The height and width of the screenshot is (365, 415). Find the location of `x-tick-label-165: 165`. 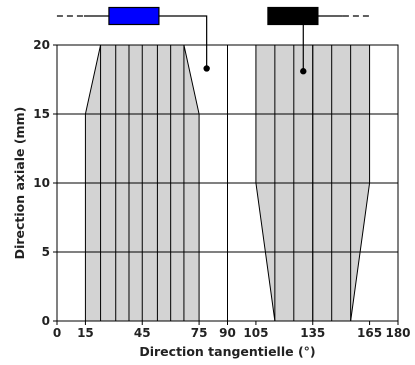

x-tick-label-165: 165 is located at coordinates (369, 333).